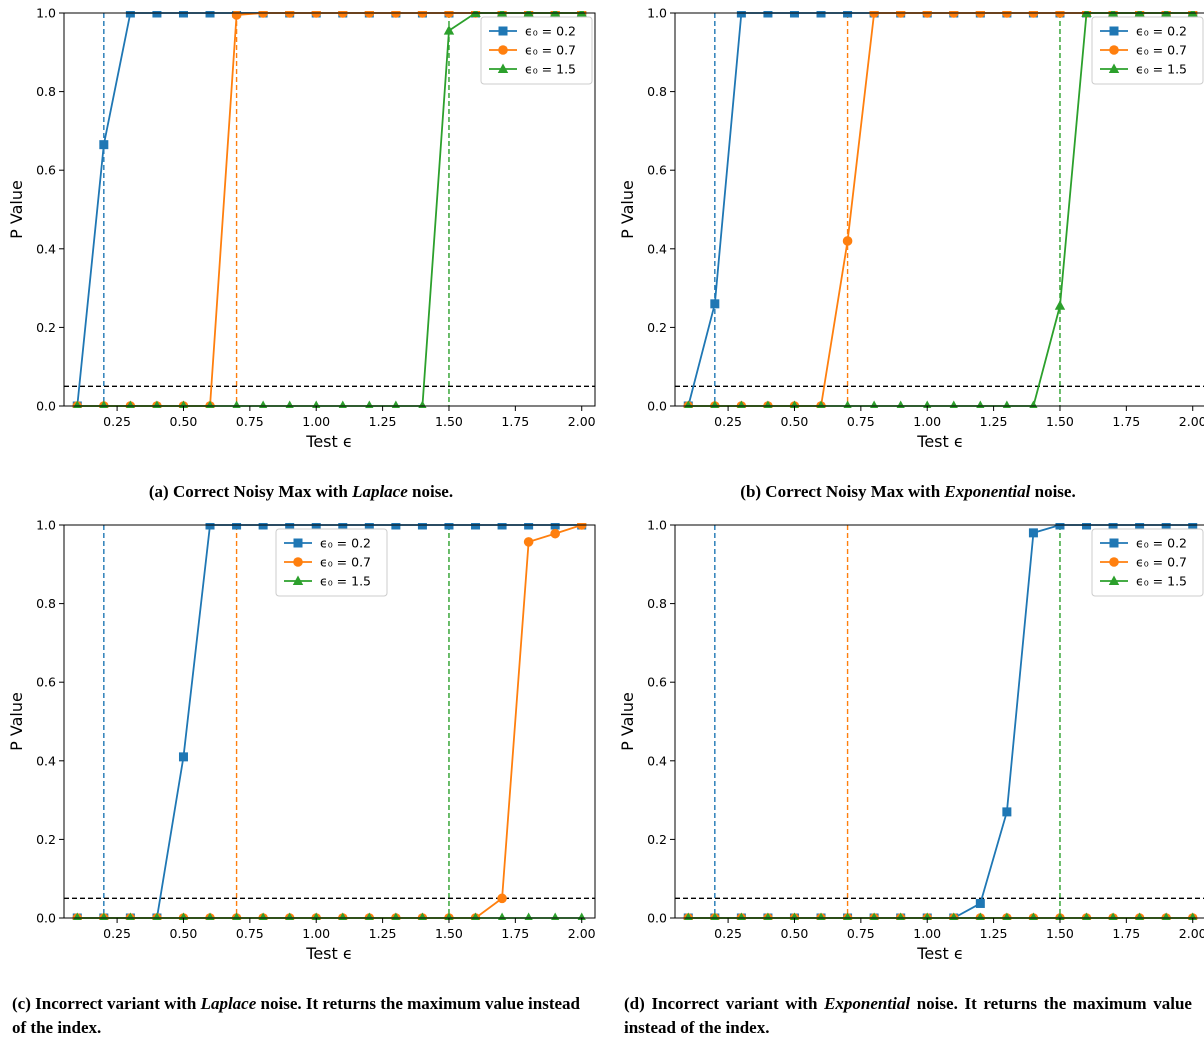 The height and width of the screenshot is (1041, 1204). What do you see at coordinates (228, 1003) in the screenshot?
I see `caption-c-noise: Laplace` at bounding box center [228, 1003].